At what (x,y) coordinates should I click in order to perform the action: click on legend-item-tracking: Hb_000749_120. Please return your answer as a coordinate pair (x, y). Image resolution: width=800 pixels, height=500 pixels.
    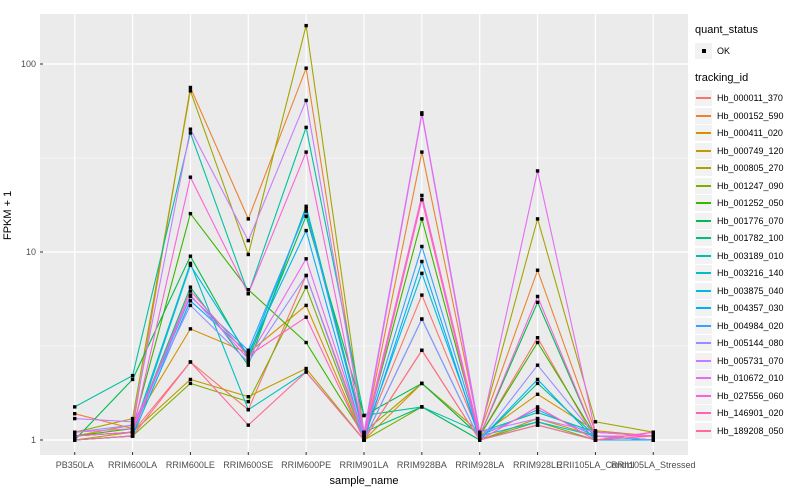
    Looking at the image, I should click on (747, 151).